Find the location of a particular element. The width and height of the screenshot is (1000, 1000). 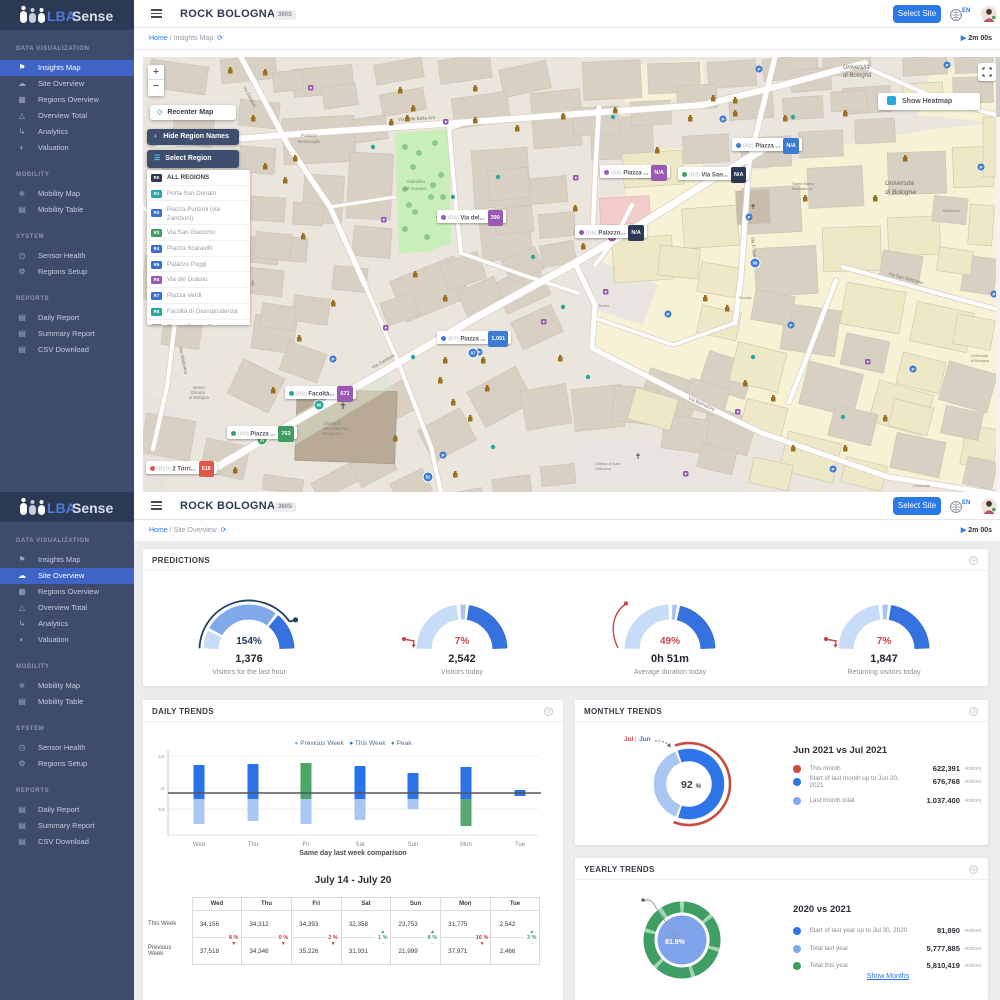

svg-text: Jul is located at coordinates (629, 739).